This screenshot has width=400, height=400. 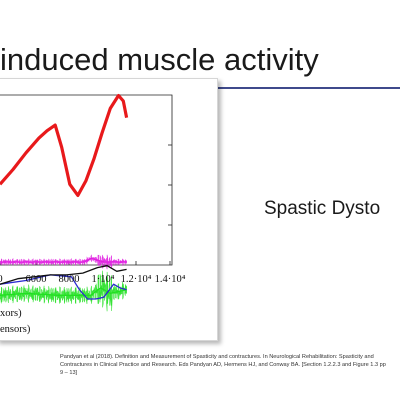 What do you see at coordinates (136, 279) in the screenshot?
I see `x-tick-label: 1.2·10⁴` at bounding box center [136, 279].